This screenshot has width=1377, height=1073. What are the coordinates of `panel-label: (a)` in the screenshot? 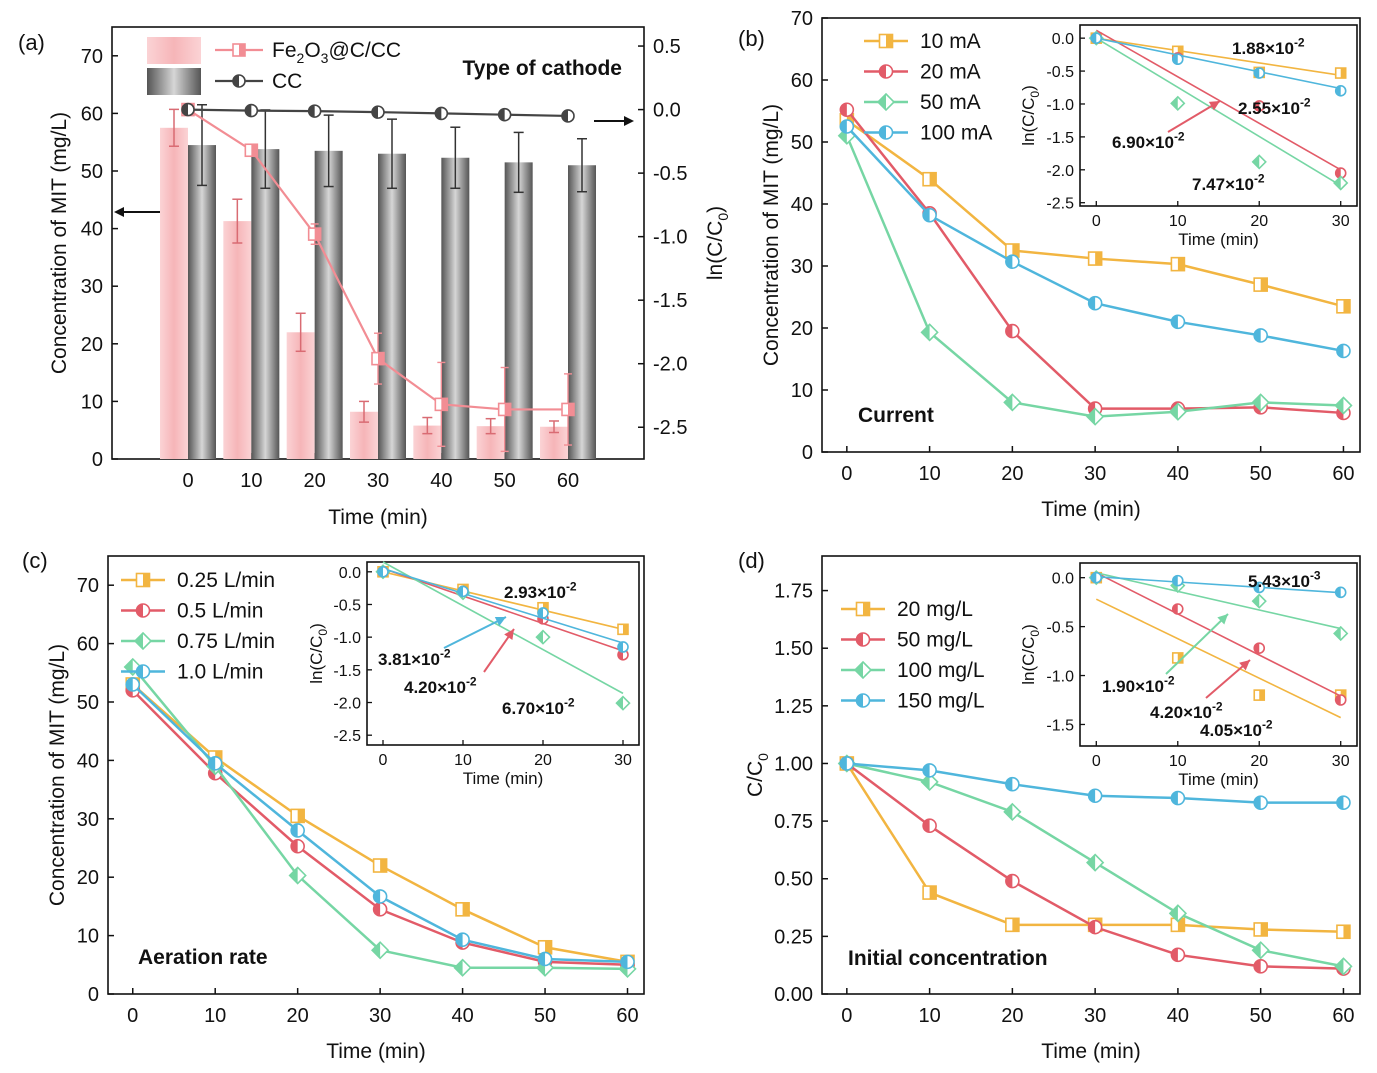 It's located at (31, 42).